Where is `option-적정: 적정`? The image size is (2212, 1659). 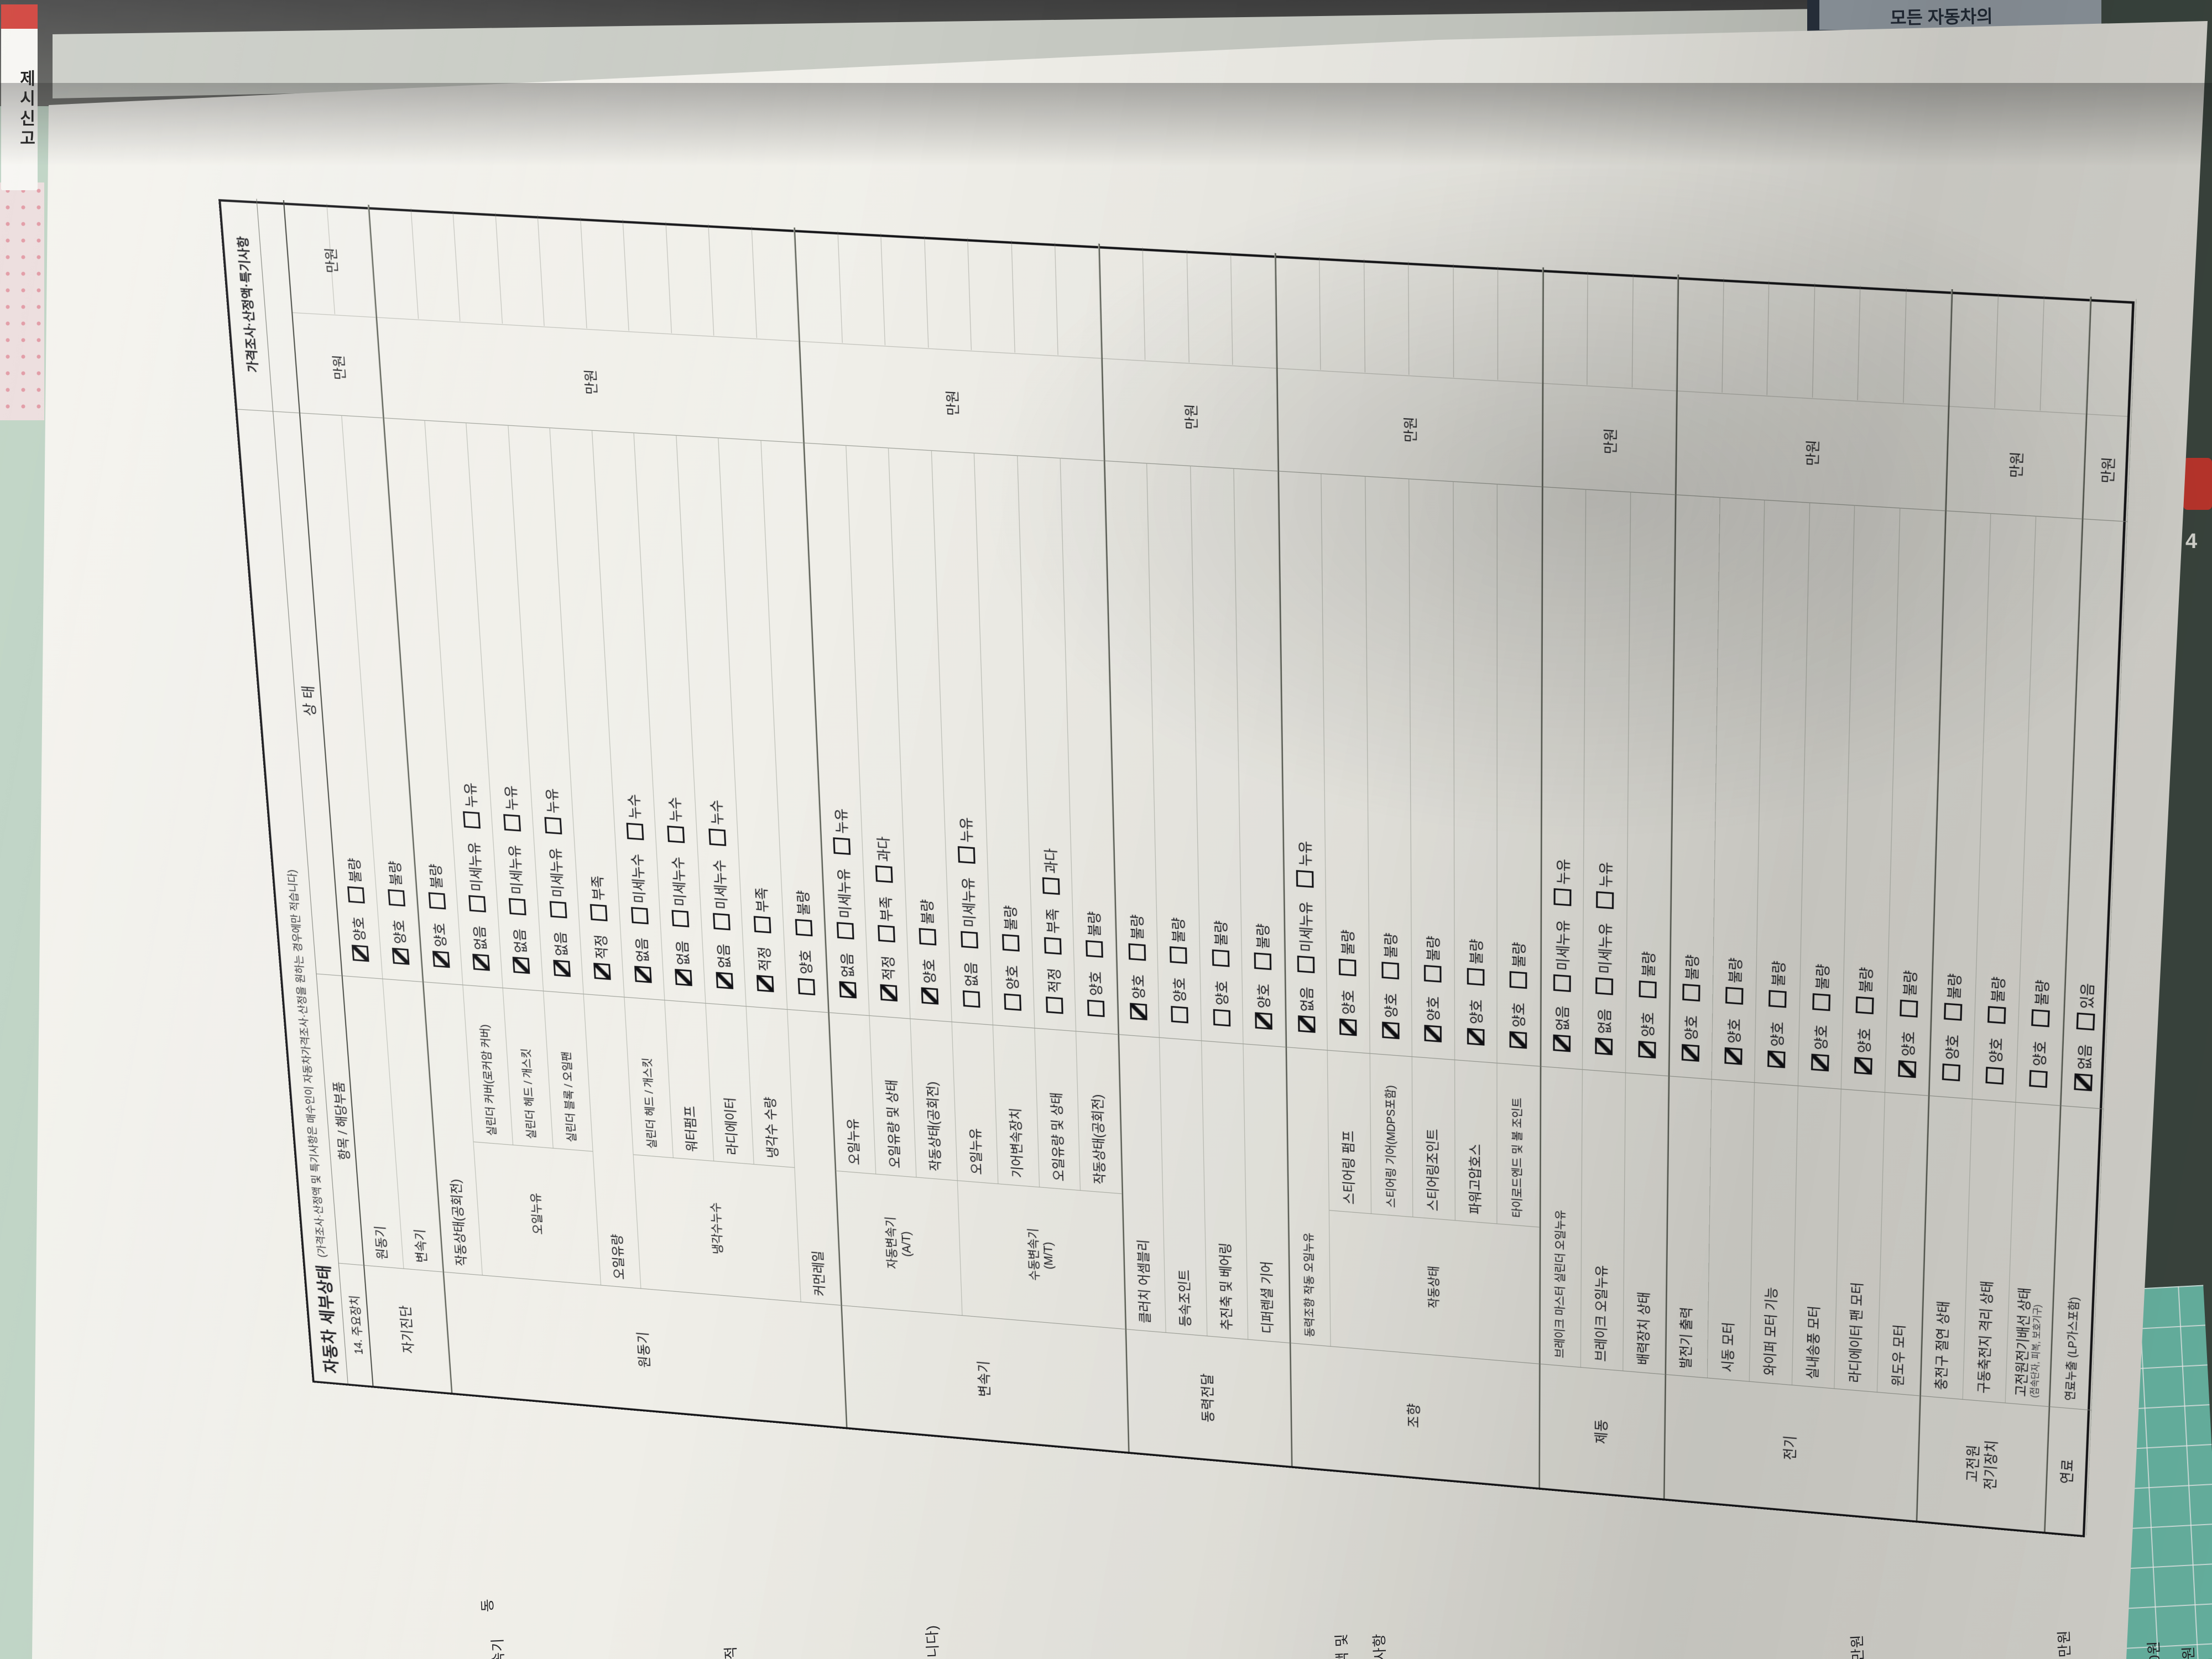
option-적정: 적정 is located at coordinates (888, 979).